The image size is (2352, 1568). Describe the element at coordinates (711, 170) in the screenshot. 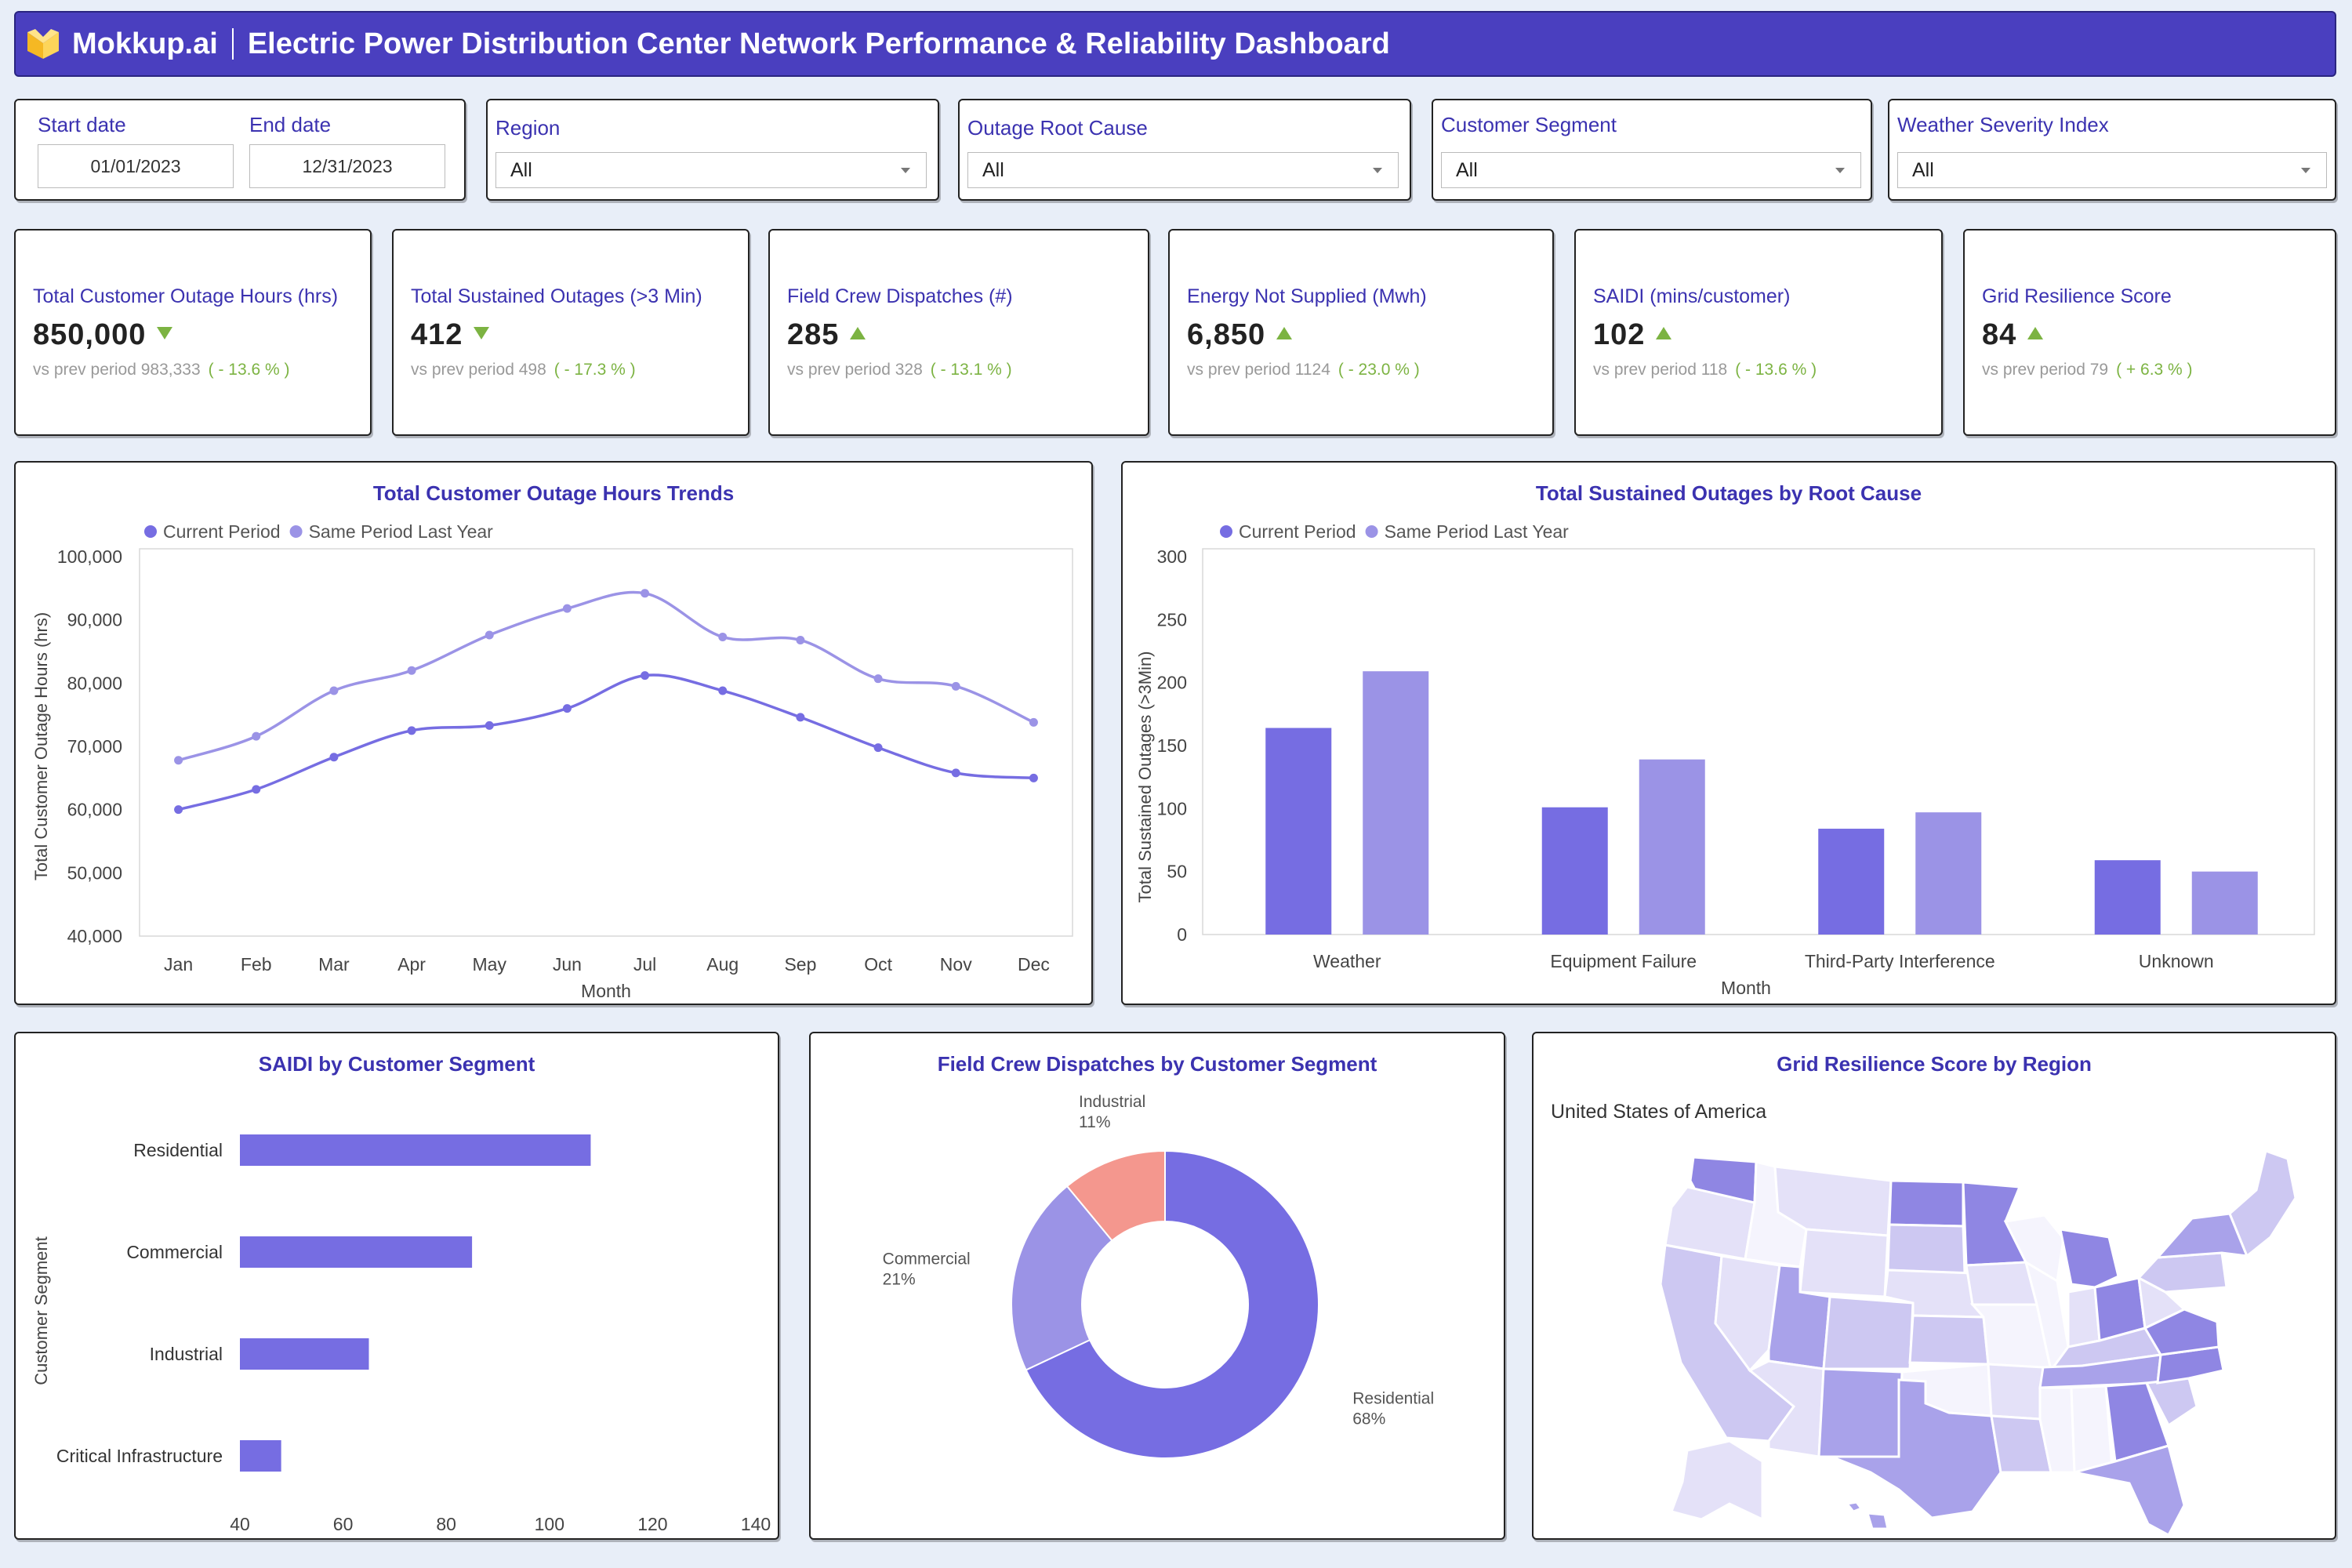

I see `region-select: All` at that location.